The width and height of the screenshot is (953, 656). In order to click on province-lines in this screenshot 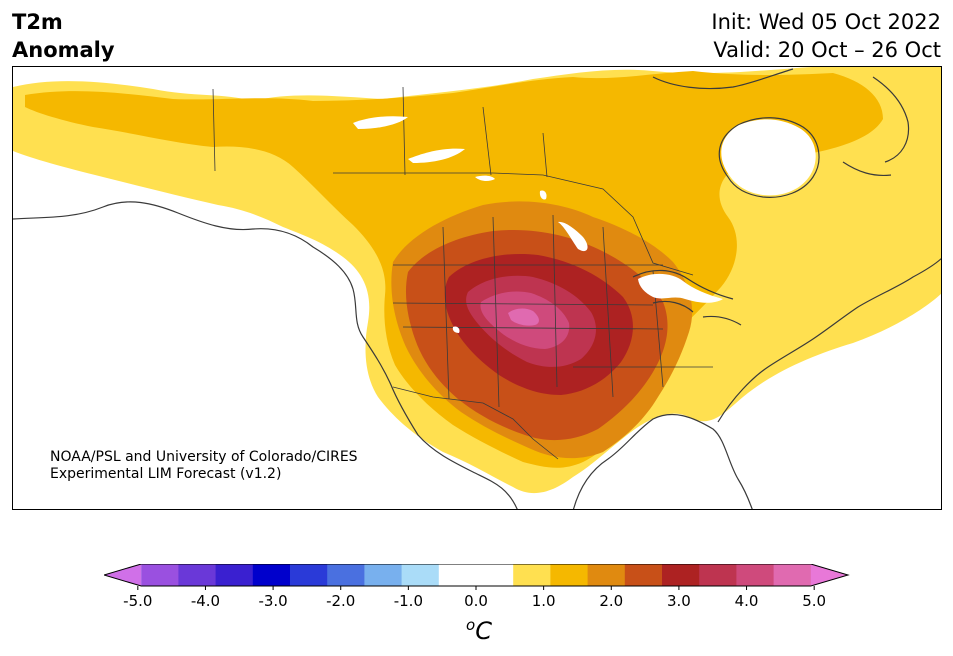, I will do `click(380, 132)`.